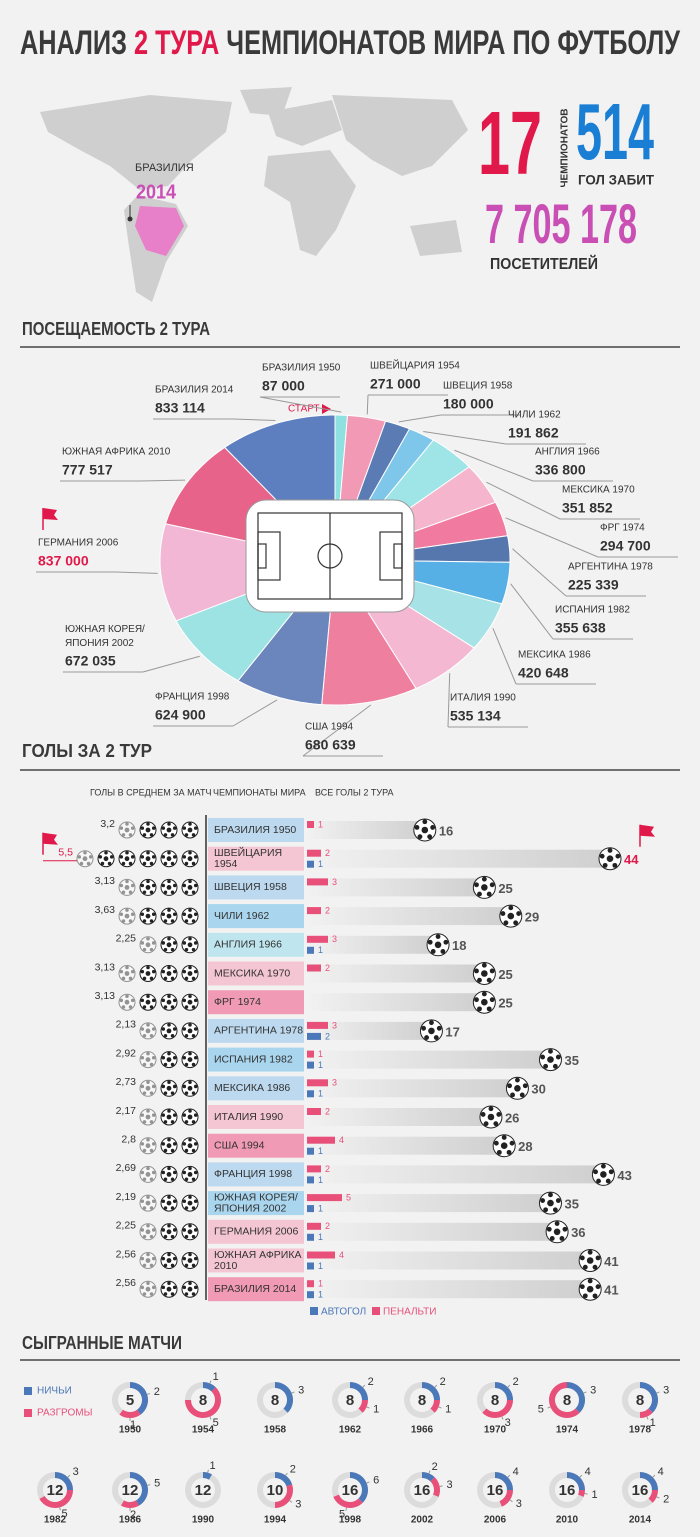 The image size is (700, 1537). Describe the element at coordinates (126, 1168) in the screenshot. I see `avg-label: 2,69` at that location.